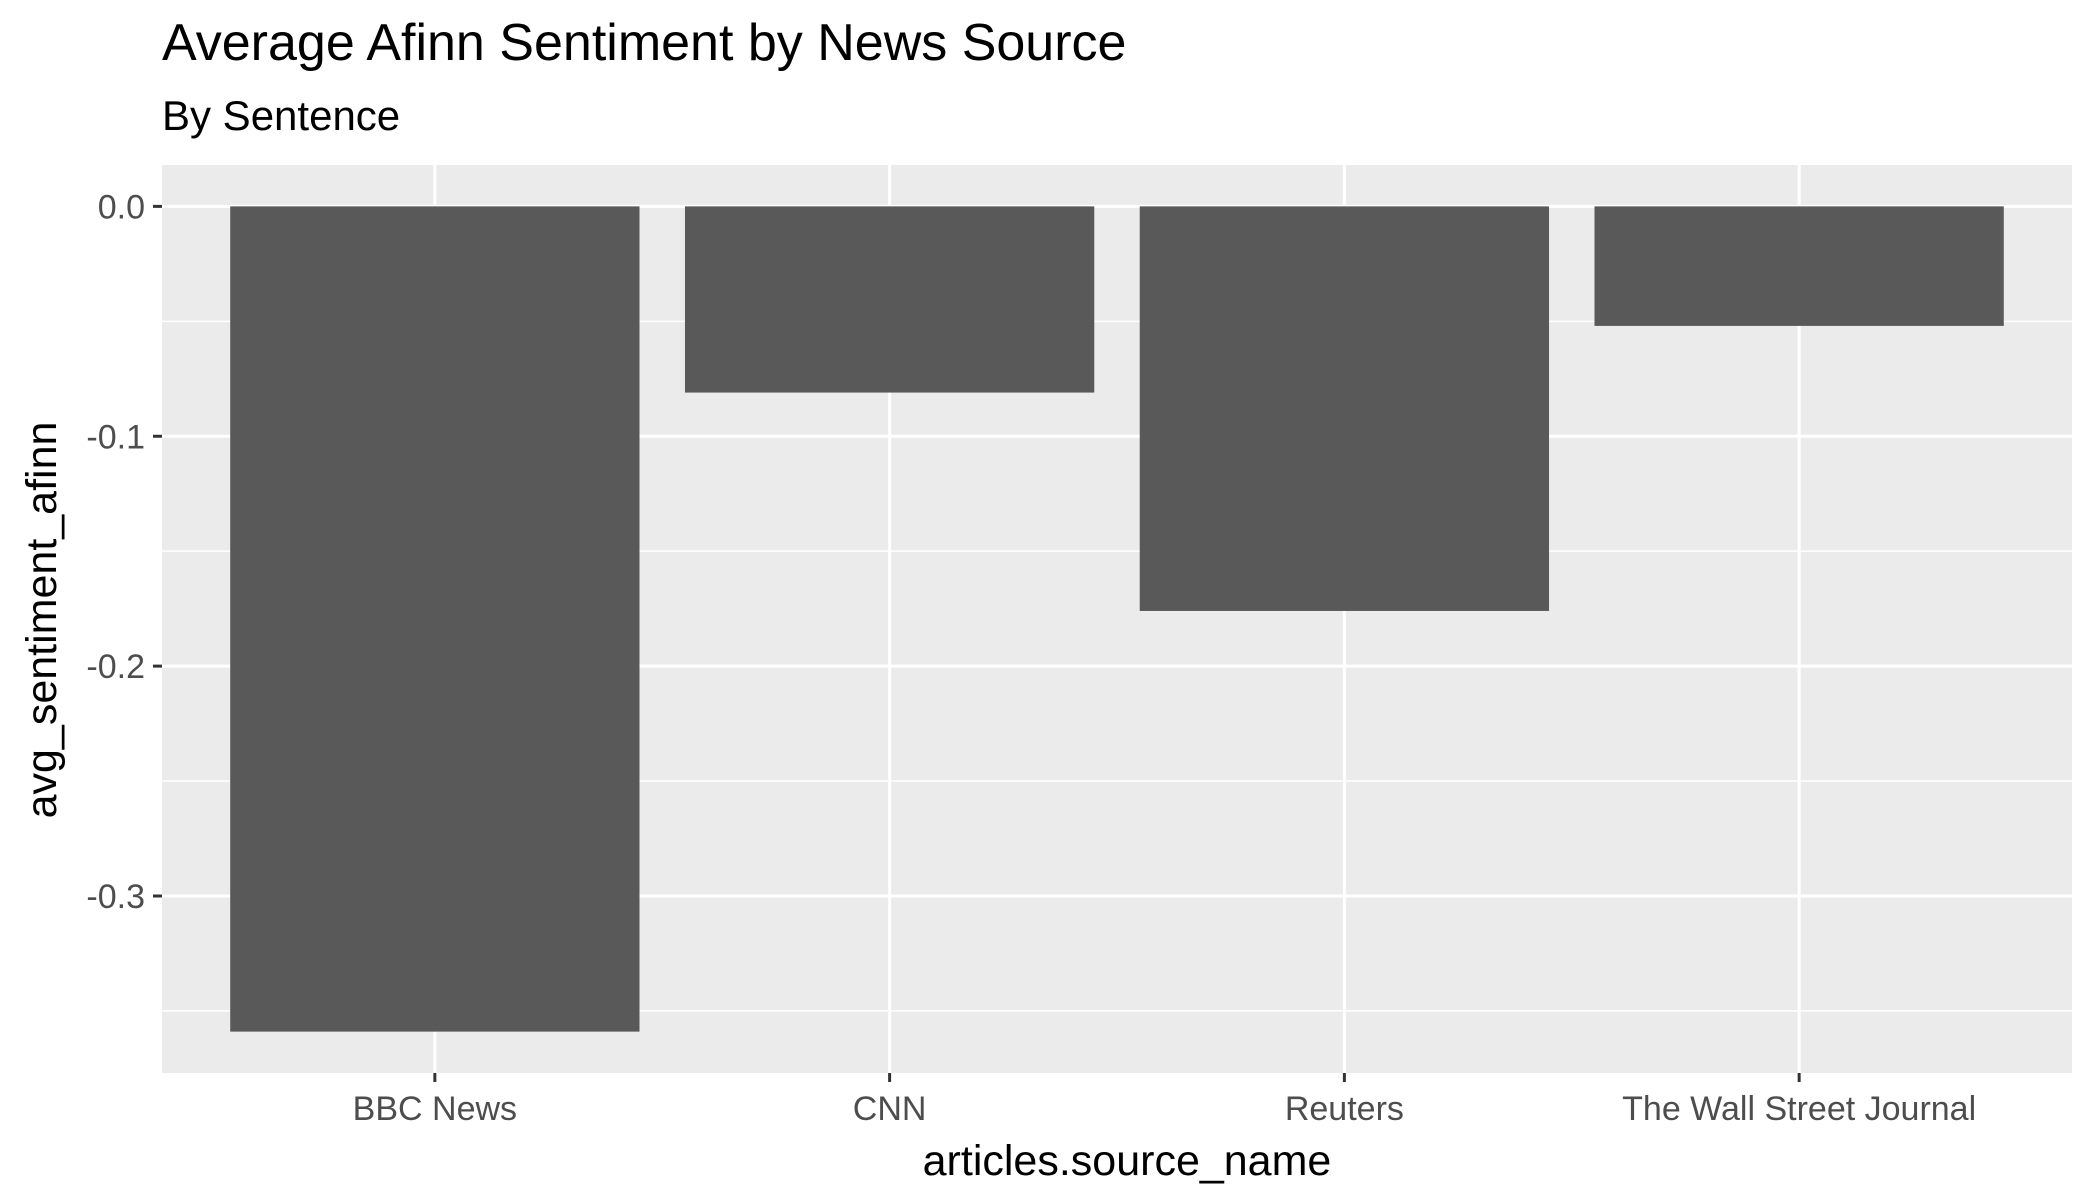 The width and height of the screenshot is (2100, 1200). What do you see at coordinates (644, 43) in the screenshot?
I see `chart-title: Average Afinn Sentiment by News Source` at bounding box center [644, 43].